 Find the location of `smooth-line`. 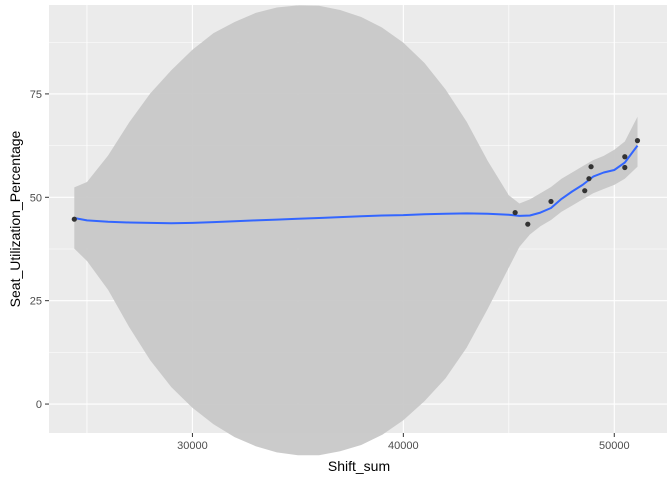

smooth-line is located at coordinates (356, 185).